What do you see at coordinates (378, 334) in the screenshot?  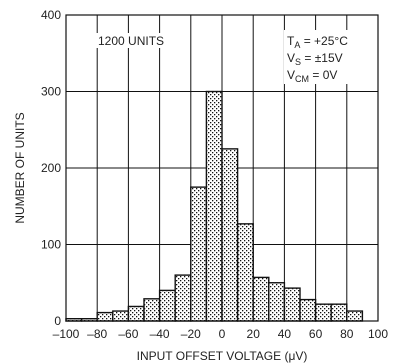 I see `x-tick-label: 100` at bounding box center [378, 334].